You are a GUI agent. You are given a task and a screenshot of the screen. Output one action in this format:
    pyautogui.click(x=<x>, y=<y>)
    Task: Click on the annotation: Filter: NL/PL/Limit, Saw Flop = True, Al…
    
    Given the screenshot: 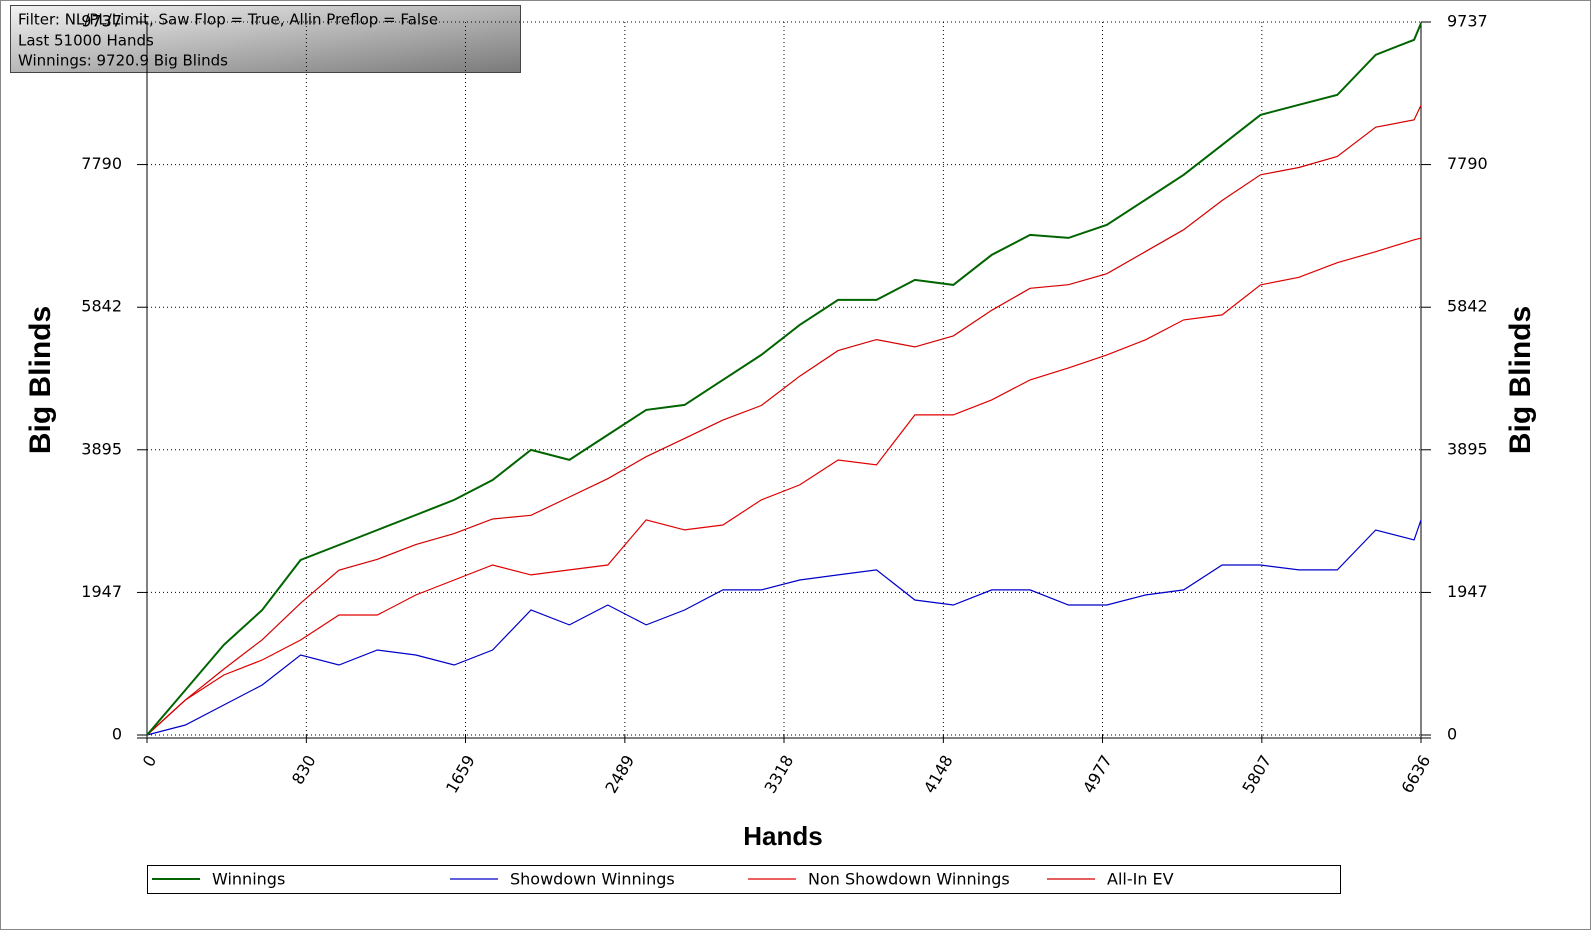 What is the action you would take?
    pyautogui.click(x=228, y=20)
    